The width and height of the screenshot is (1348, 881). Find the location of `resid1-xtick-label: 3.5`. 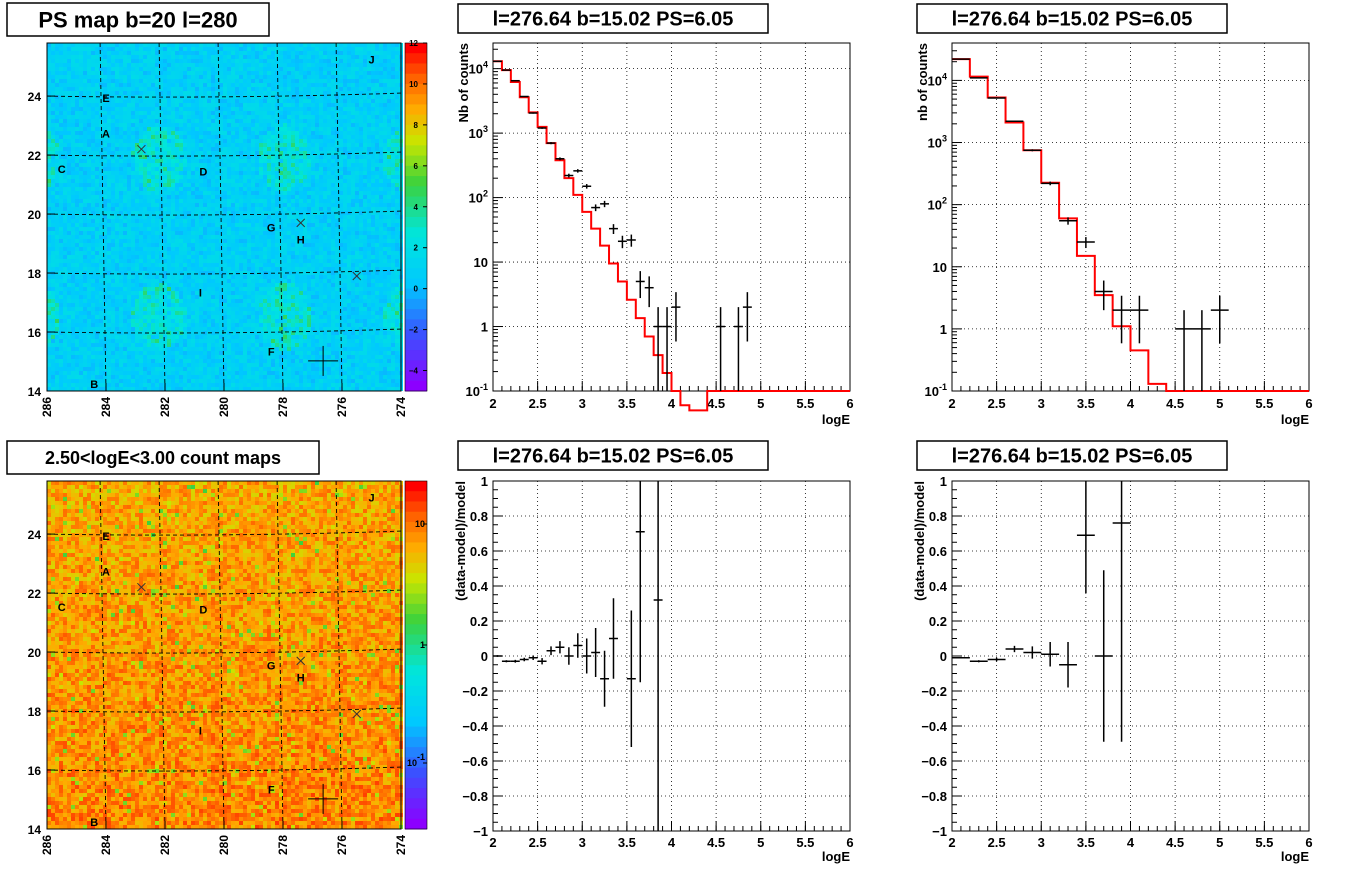

resid1-xtick-label: 3.5 is located at coordinates (627, 842).